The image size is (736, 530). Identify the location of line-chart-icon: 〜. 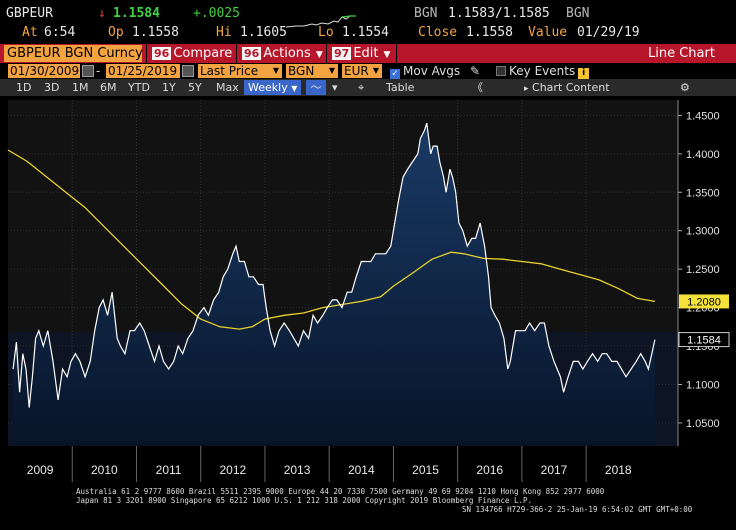
(316, 87).